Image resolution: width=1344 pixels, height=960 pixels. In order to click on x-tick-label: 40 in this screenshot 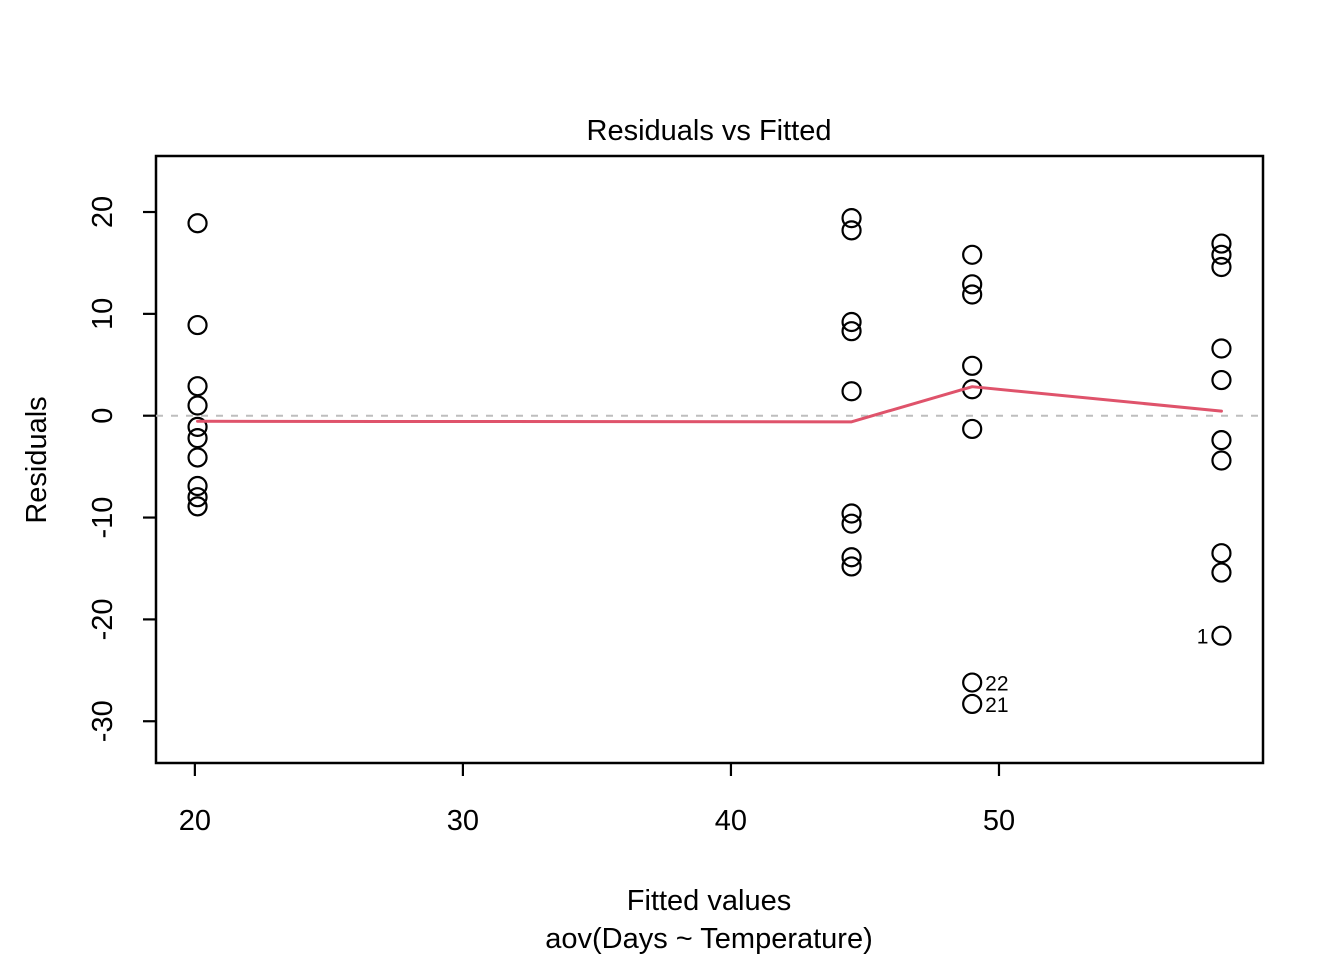, I will do `click(731, 821)`.